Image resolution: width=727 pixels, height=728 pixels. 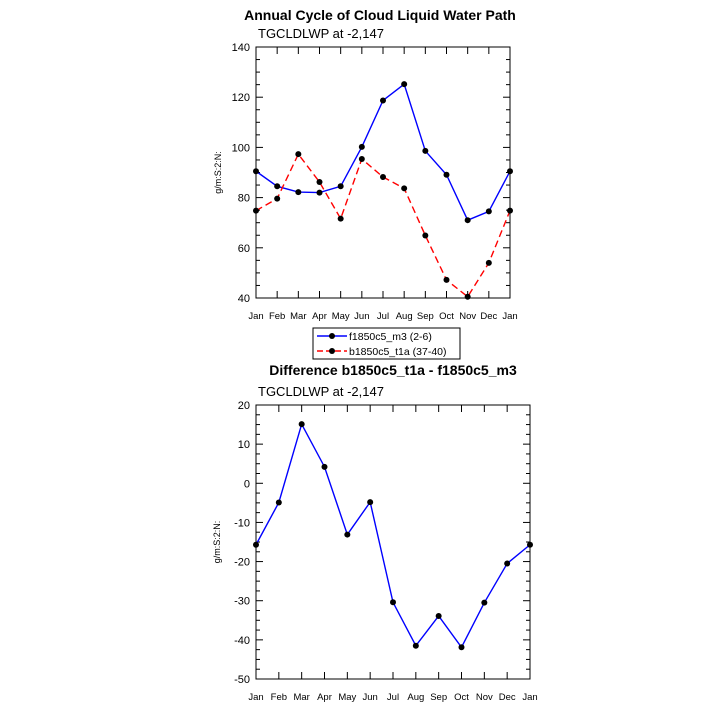 What do you see at coordinates (361, 316) in the screenshot?
I see `chart1-x-tick-label: Jun` at bounding box center [361, 316].